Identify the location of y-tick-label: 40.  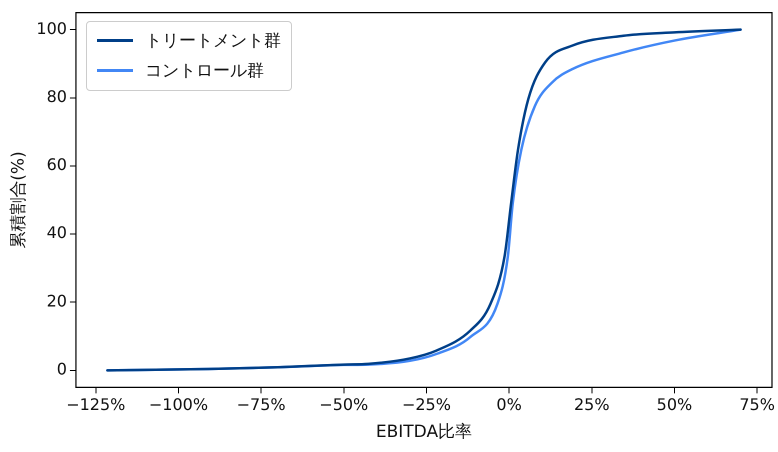
(56, 232).